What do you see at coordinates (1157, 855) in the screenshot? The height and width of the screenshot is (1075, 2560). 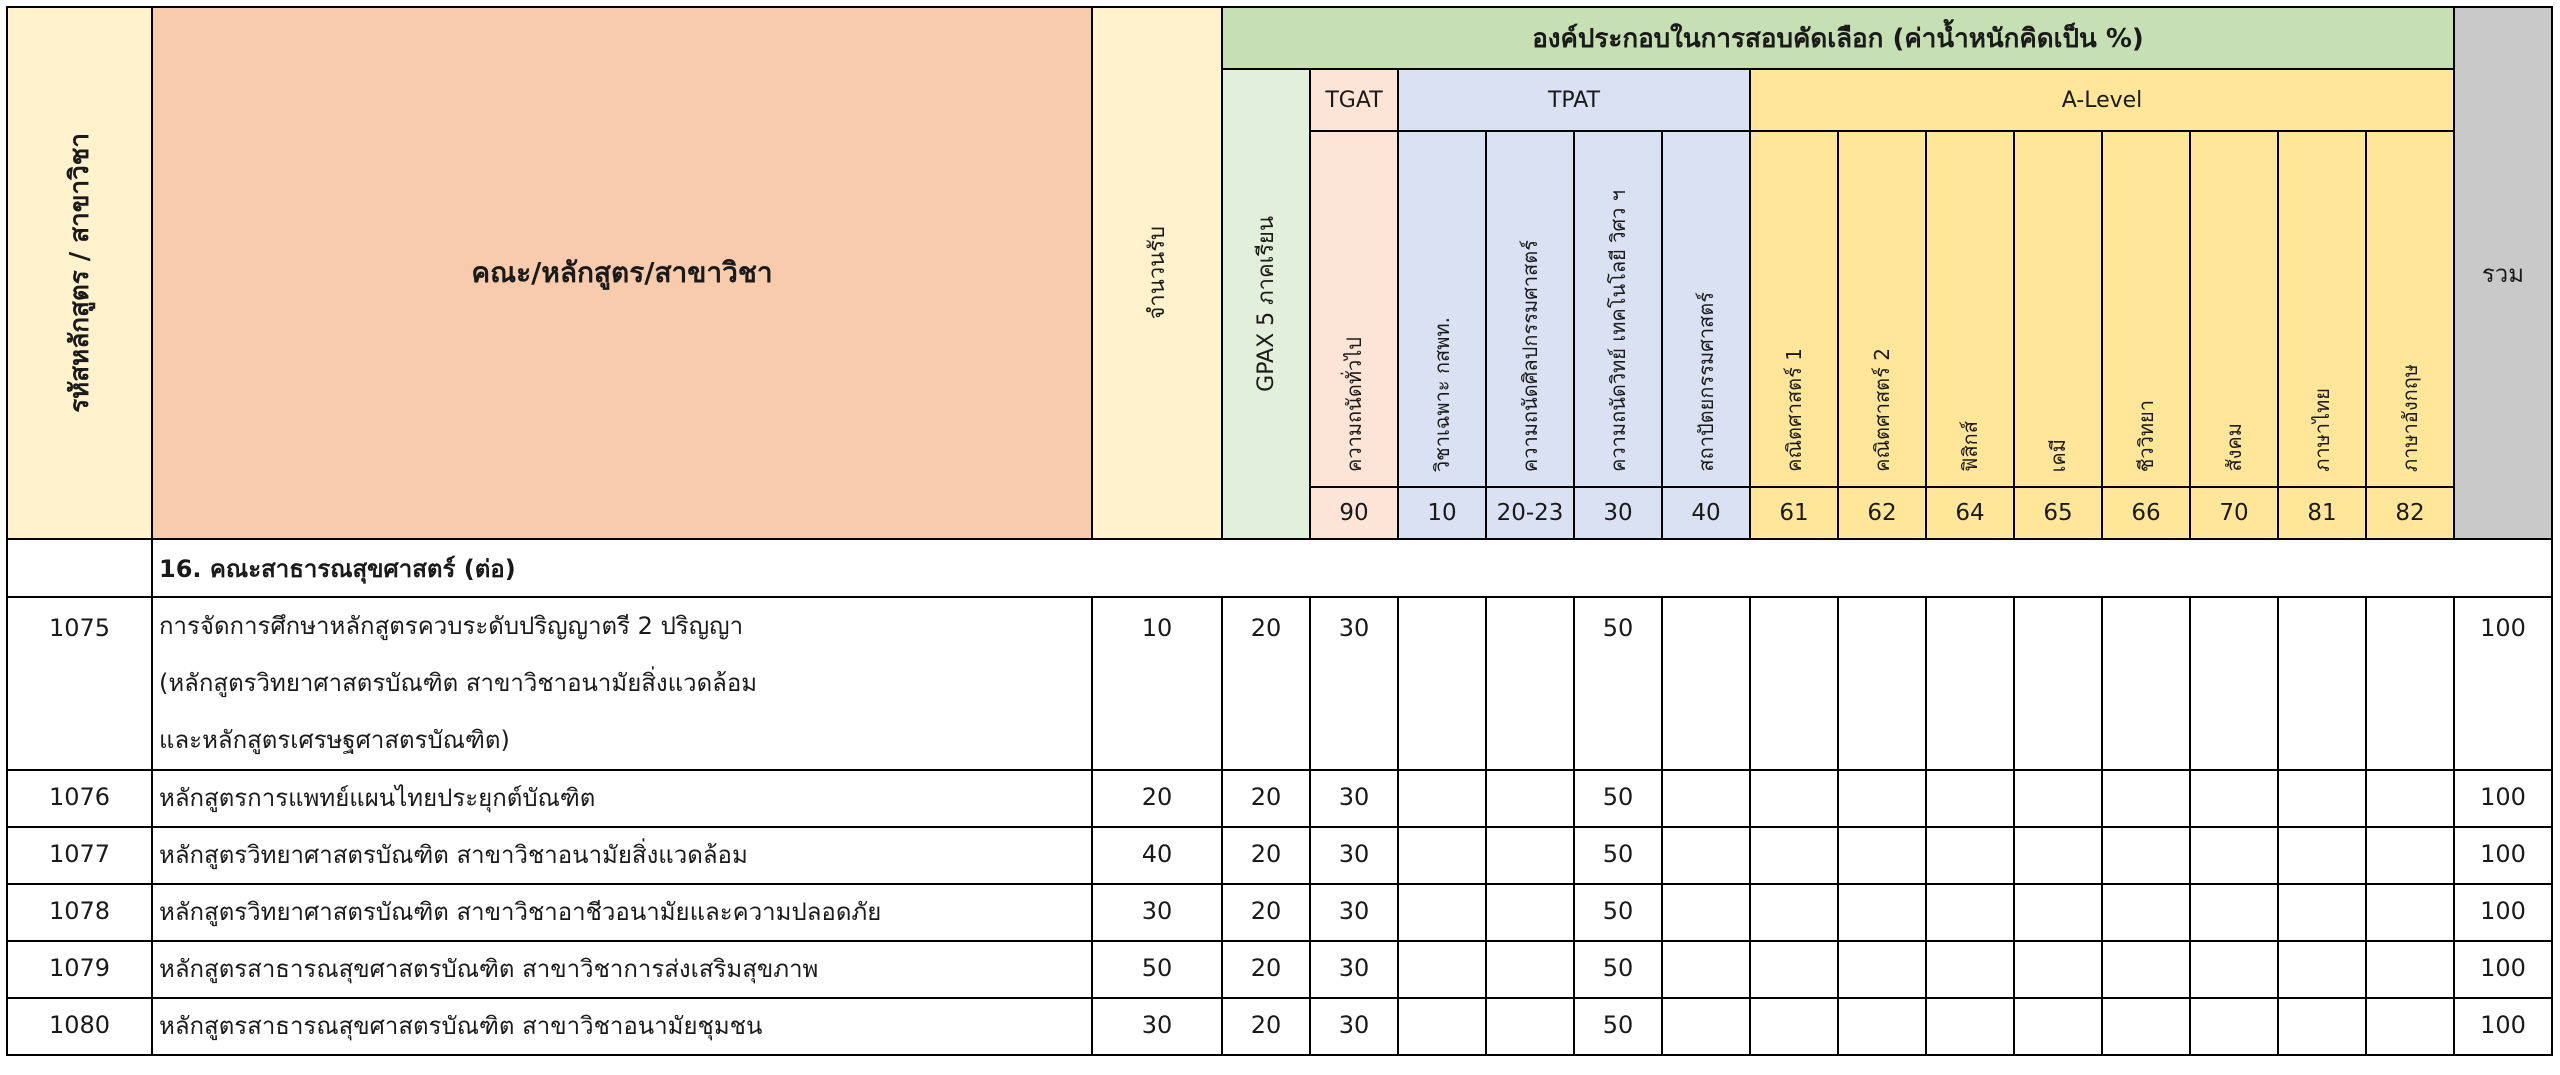 I see `row-seats: 40` at bounding box center [1157, 855].